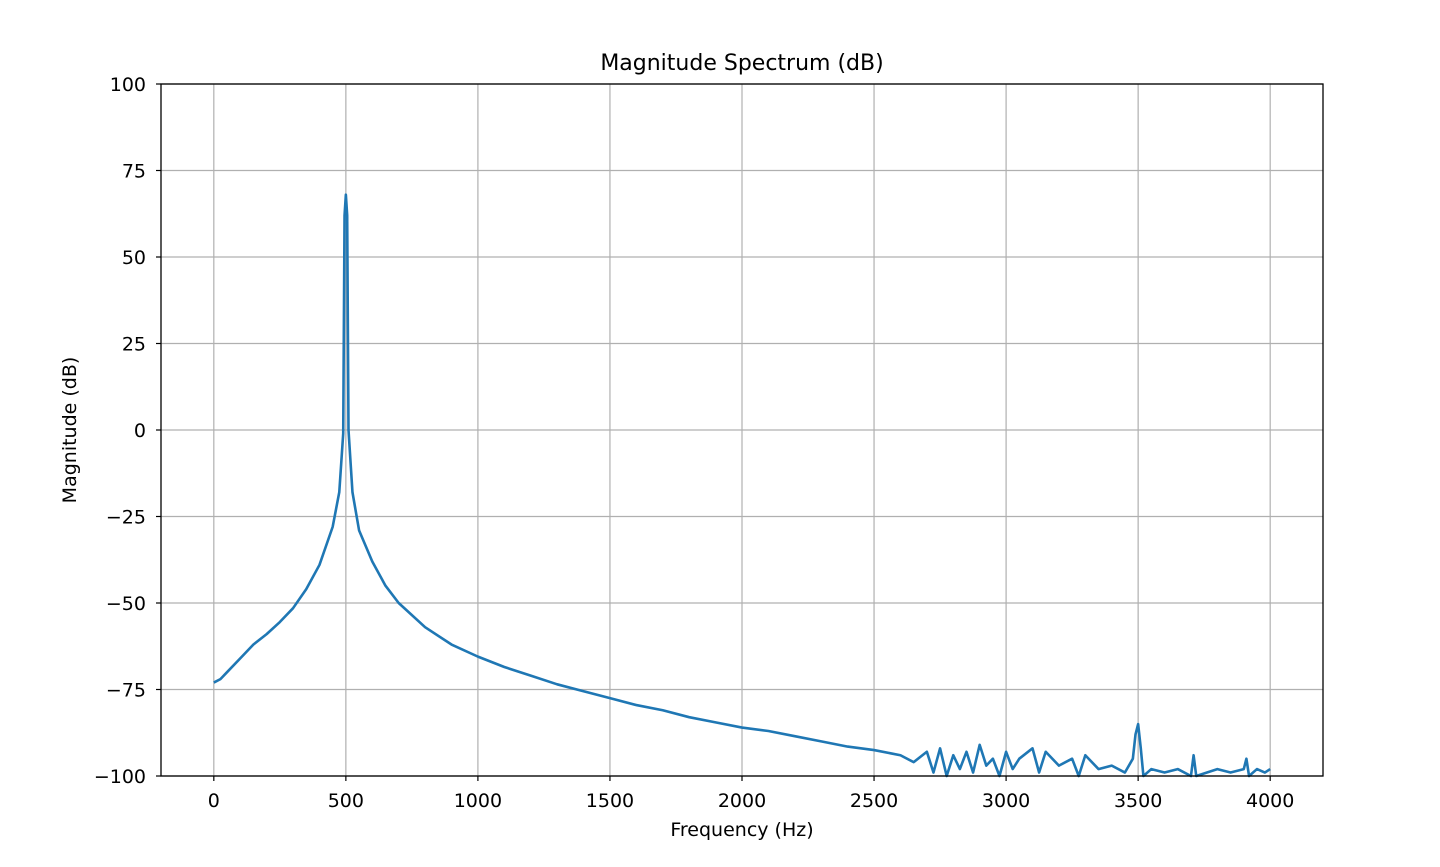 The image size is (1440, 867). What do you see at coordinates (70, 430) in the screenshot?
I see `y-axis-label: Magnitude (dB)` at bounding box center [70, 430].